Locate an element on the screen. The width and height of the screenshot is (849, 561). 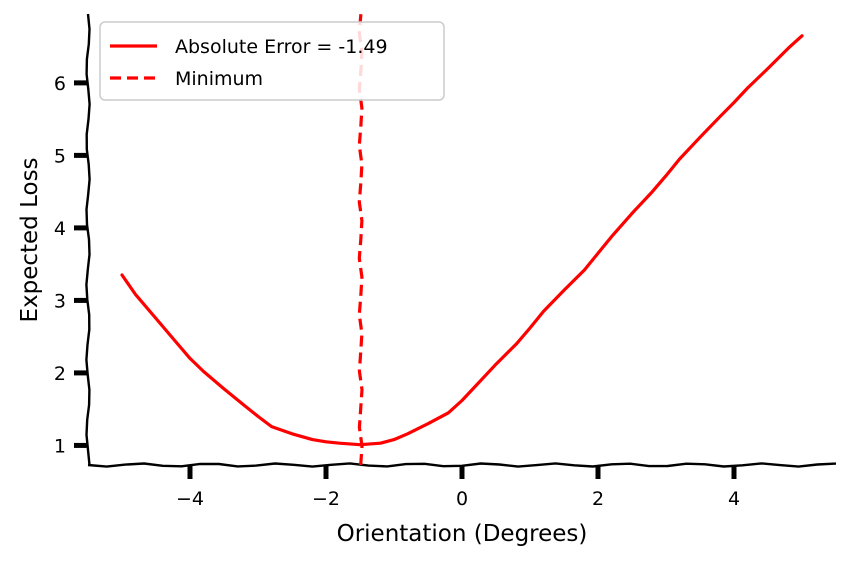
x-tick-label: −4 is located at coordinates (190, 499).